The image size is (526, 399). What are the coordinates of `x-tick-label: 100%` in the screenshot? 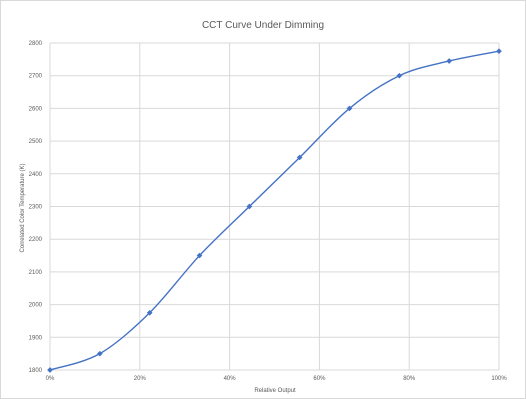 It's located at (499, 379).